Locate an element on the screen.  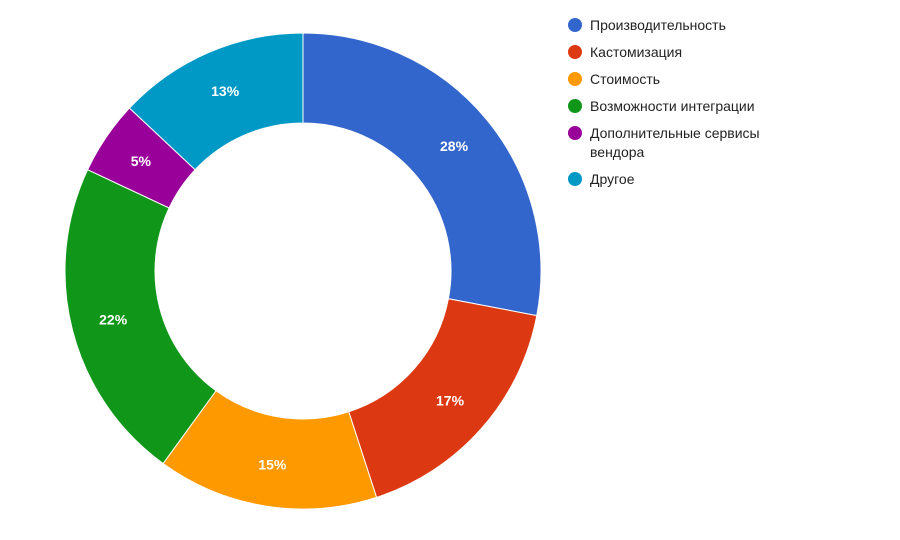
legend-label: Стоимость is located at coordinates (625, 79).